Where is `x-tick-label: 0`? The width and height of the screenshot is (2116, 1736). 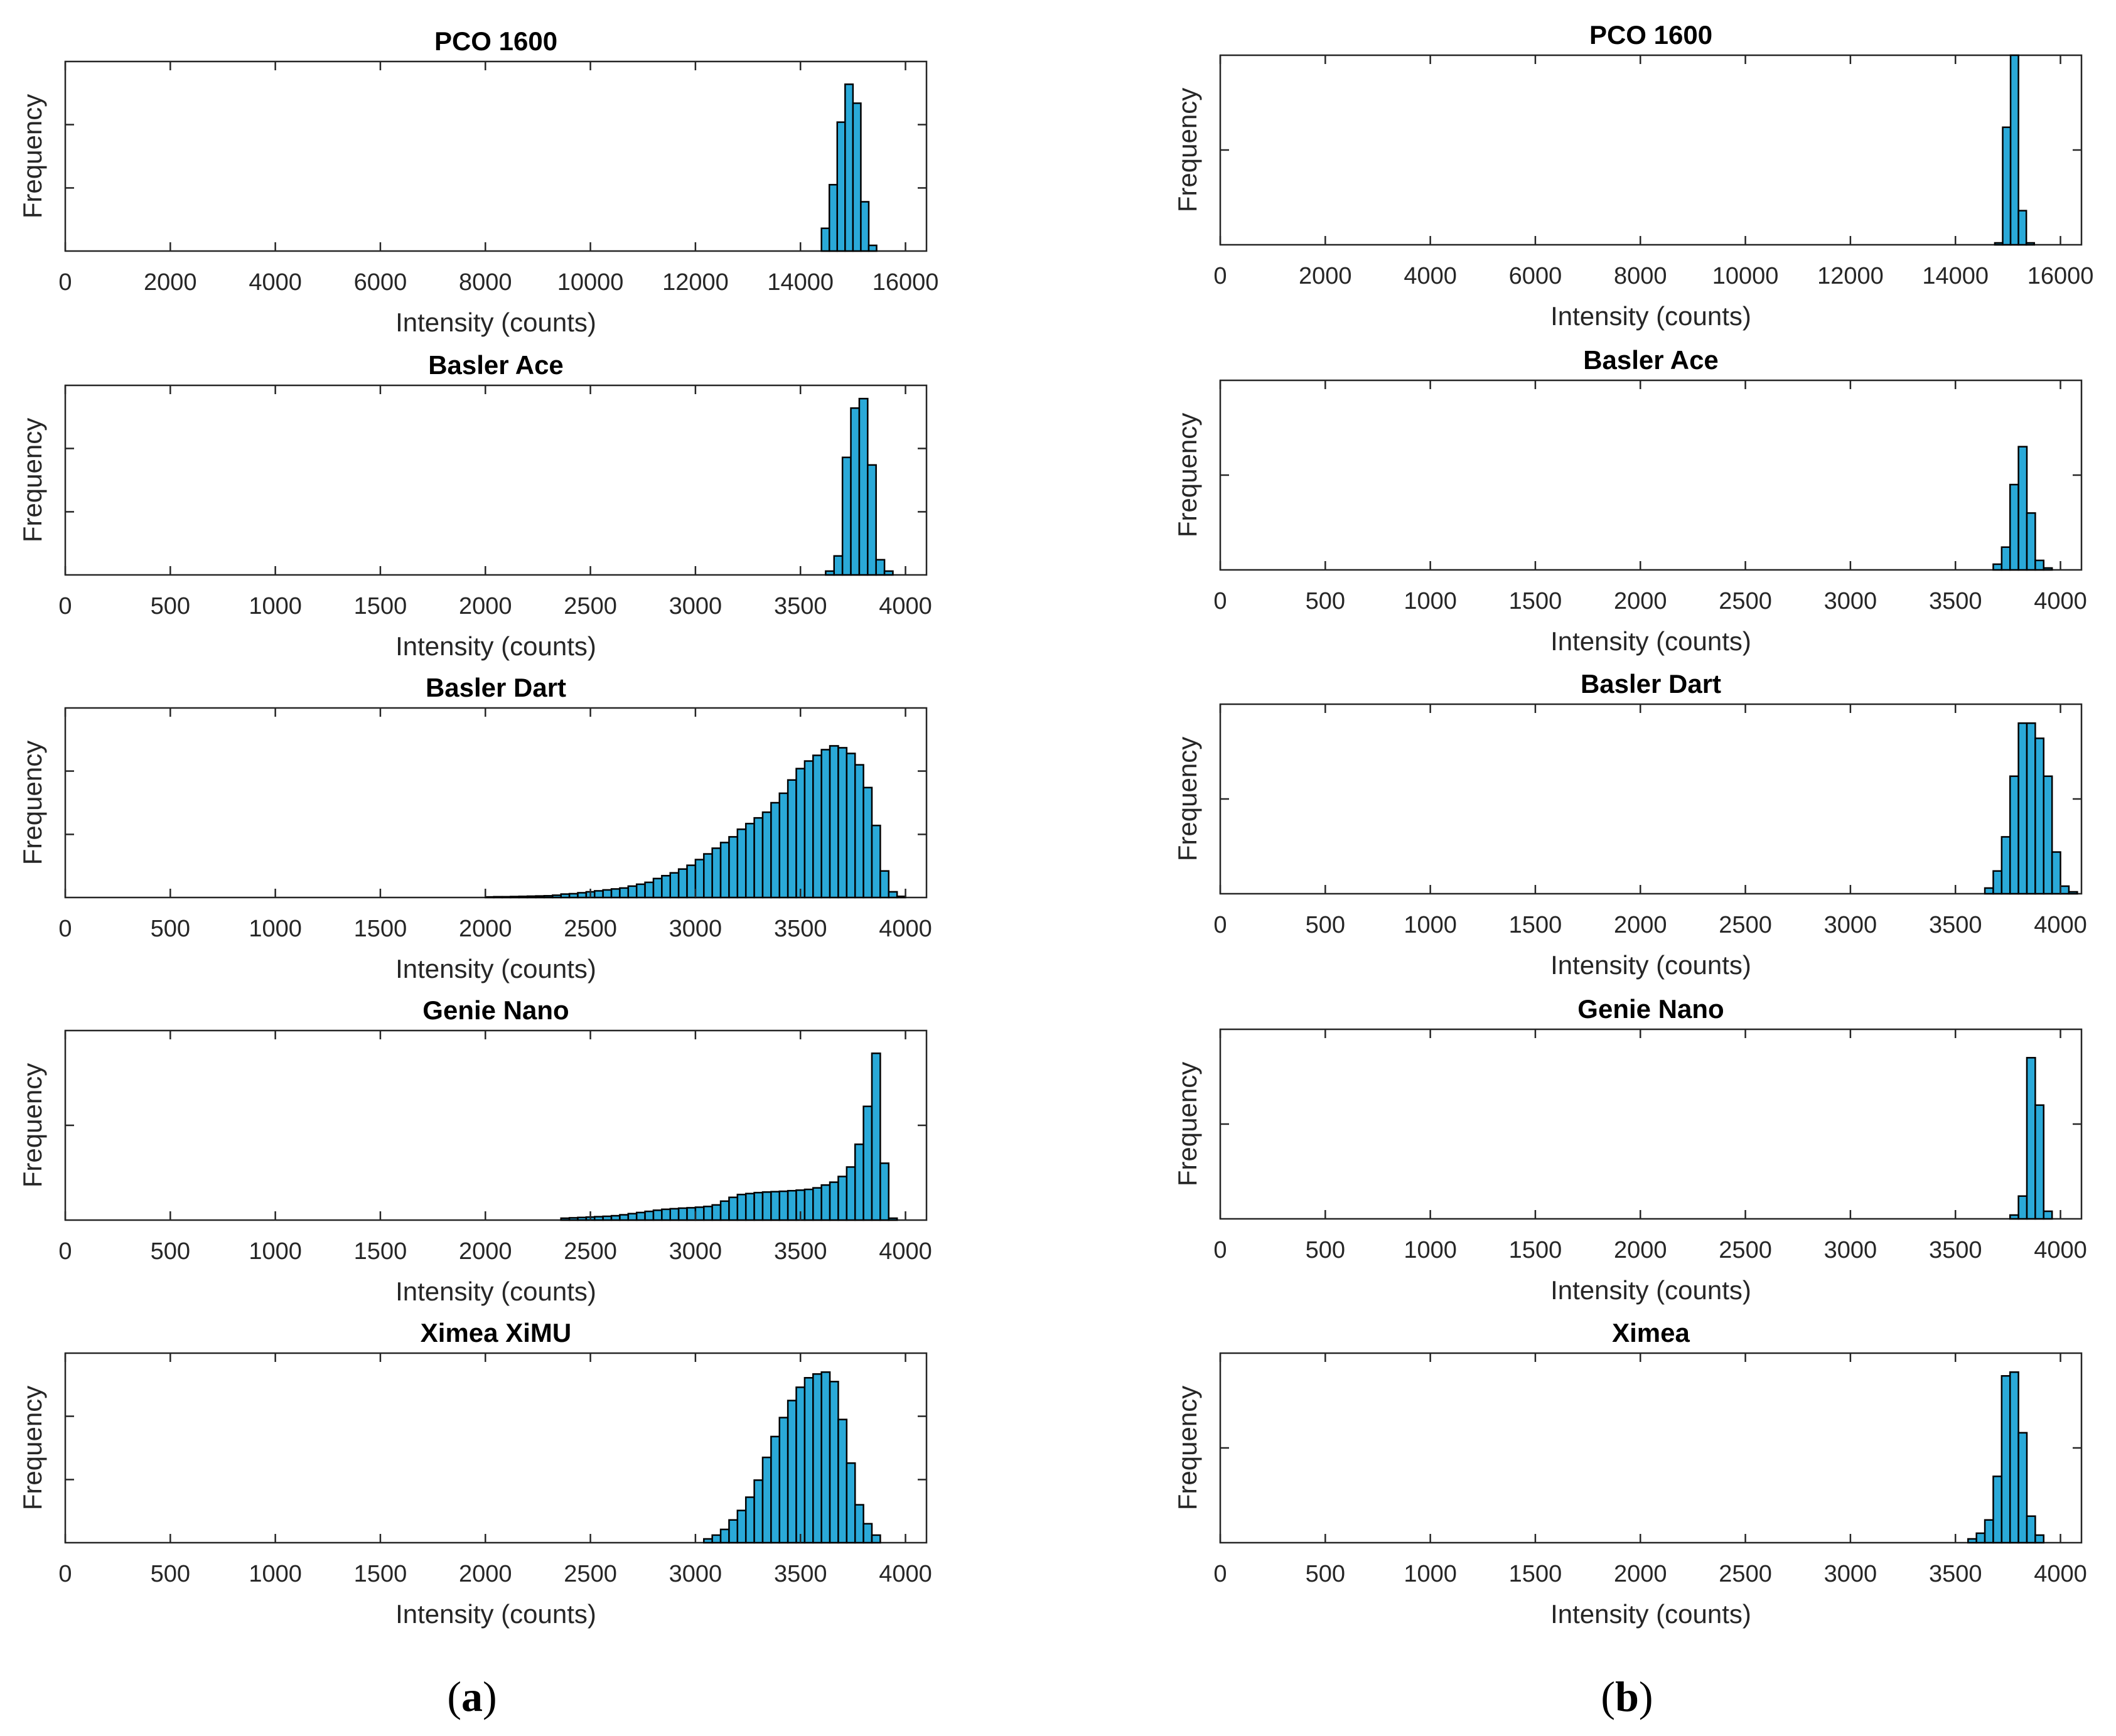
x-tick-label: 0 is located at coordinates (1220, 601).